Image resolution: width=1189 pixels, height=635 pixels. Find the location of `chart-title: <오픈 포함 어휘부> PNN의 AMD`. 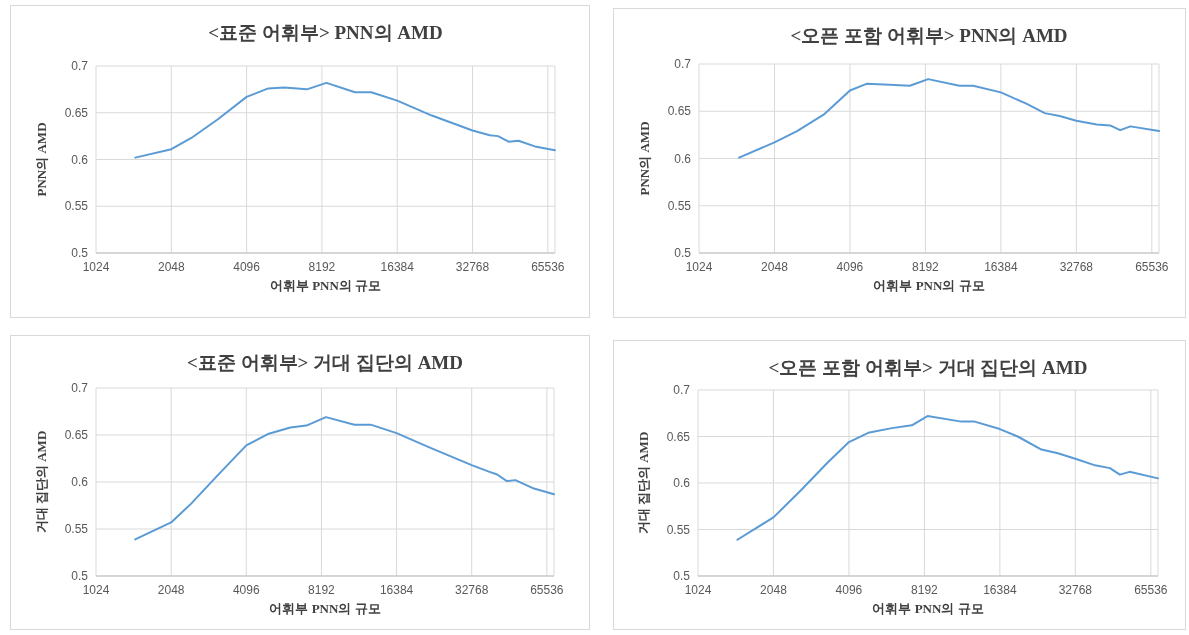

chart-title: <오픈 포함 어휘부> PNN의 AMD is located at coordinates (929, 35).